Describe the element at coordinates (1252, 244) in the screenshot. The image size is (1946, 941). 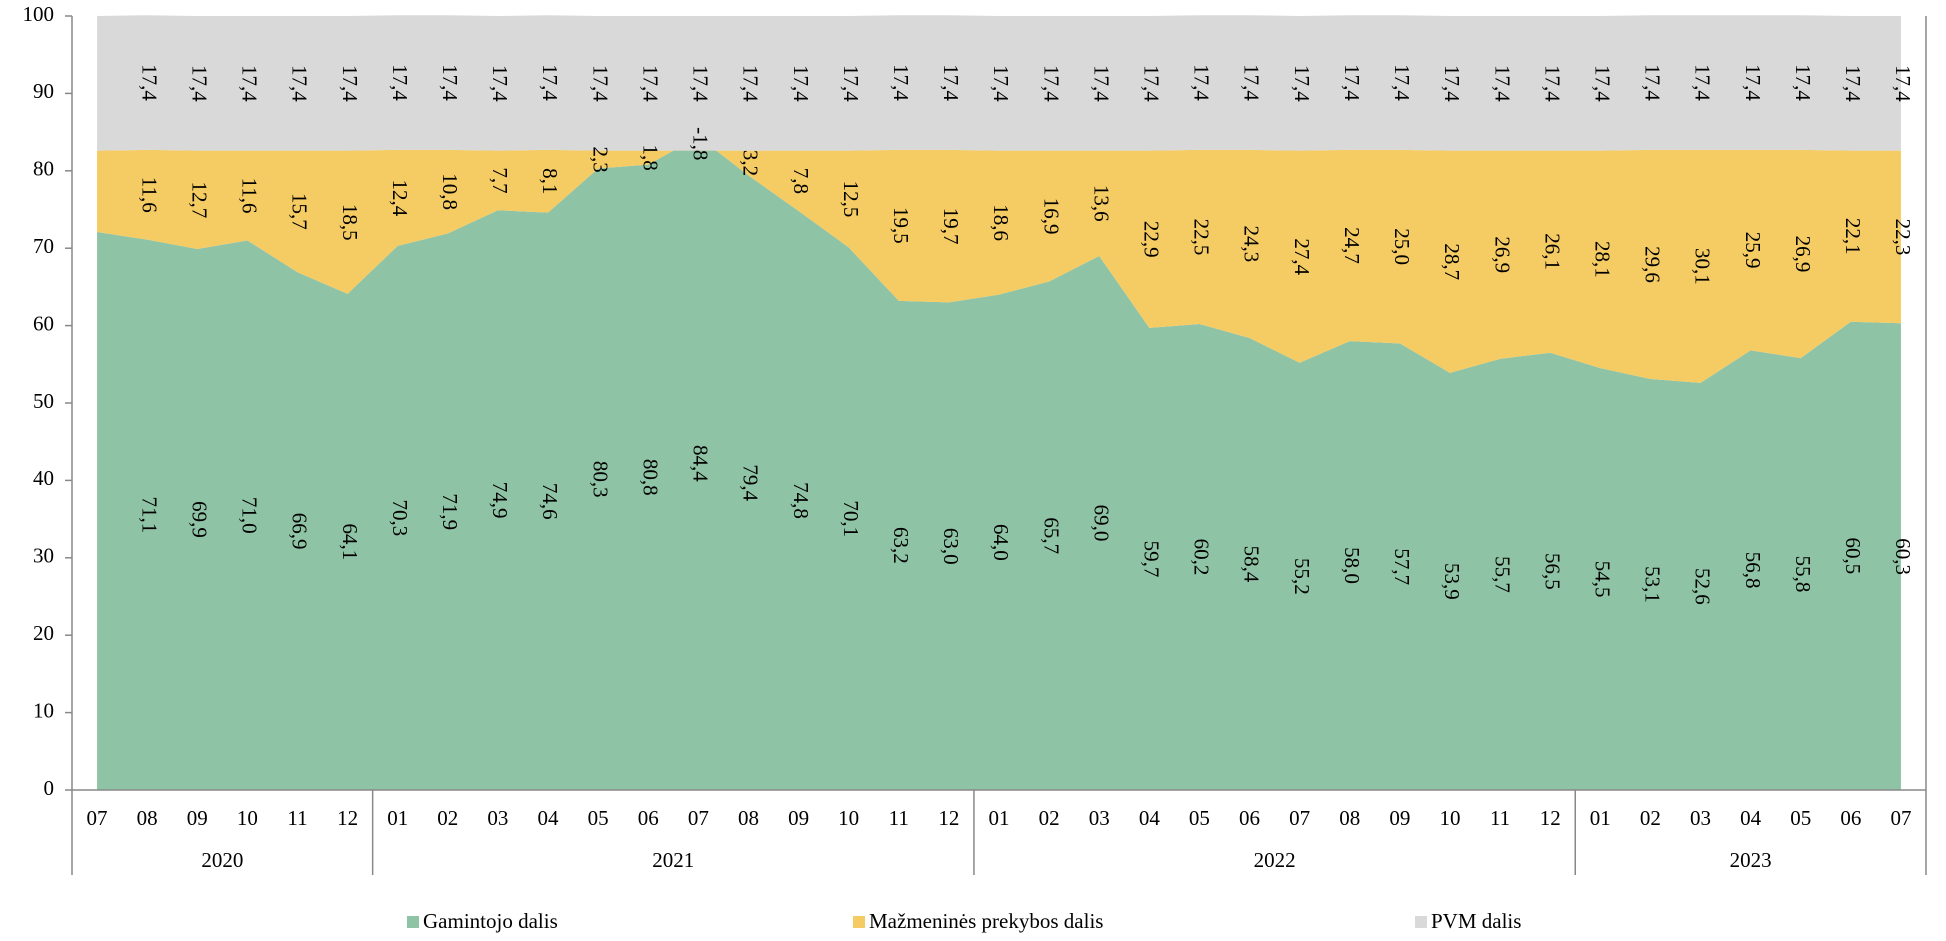
I see `data-label: 24,3` at that location.